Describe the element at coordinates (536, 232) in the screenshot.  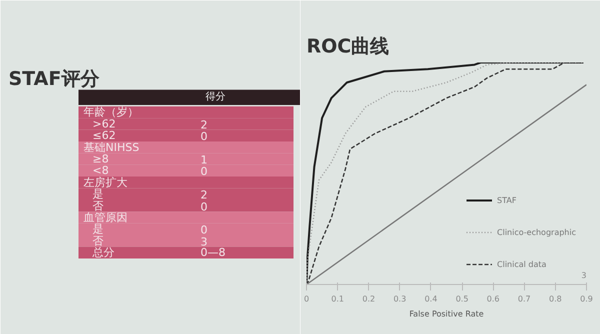
I see `legend-label: Clinico-echographic` at that location.